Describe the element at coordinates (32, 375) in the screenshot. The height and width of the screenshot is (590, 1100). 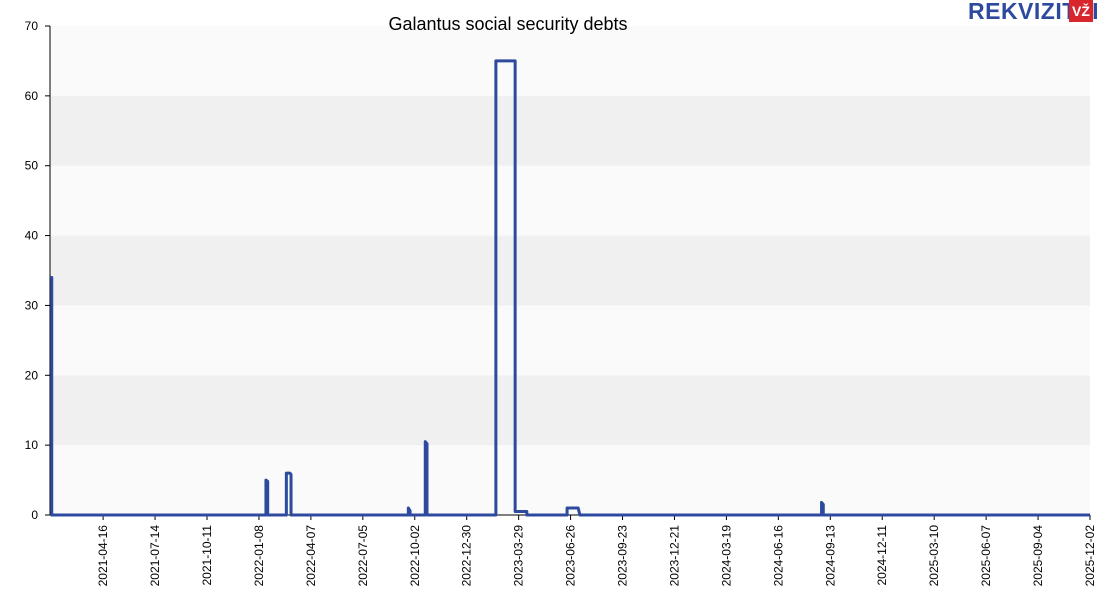
I see `y-tick-label: 20` at that location.